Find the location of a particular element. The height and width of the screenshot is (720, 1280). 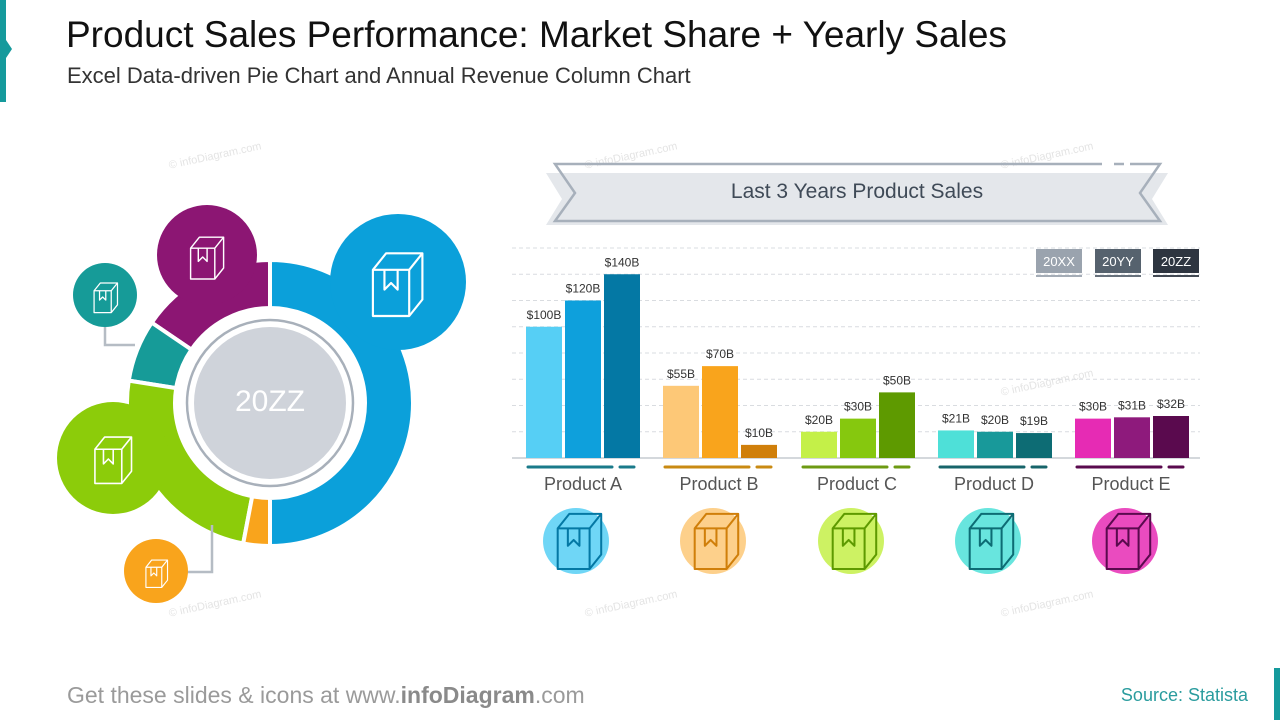

bar-chart-title: Last 3 Years Product Sales is located at coordinates (857, 191).